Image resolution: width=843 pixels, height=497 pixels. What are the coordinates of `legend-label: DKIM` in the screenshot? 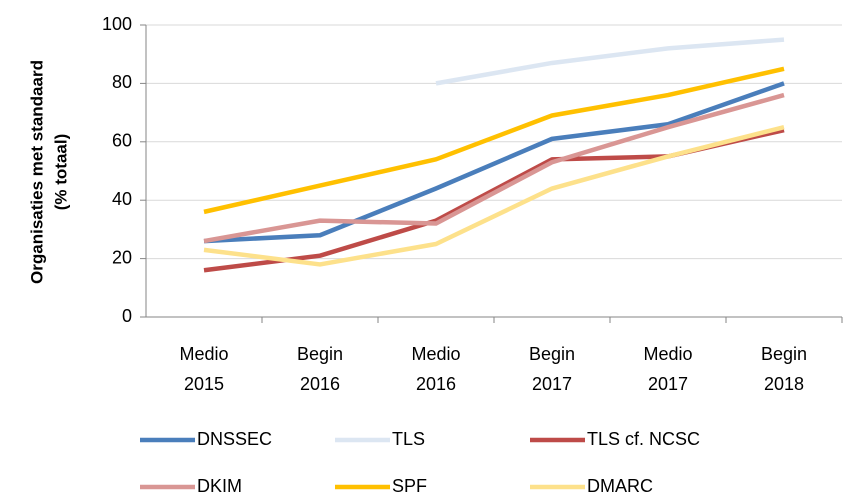 It's located at (219, 486).